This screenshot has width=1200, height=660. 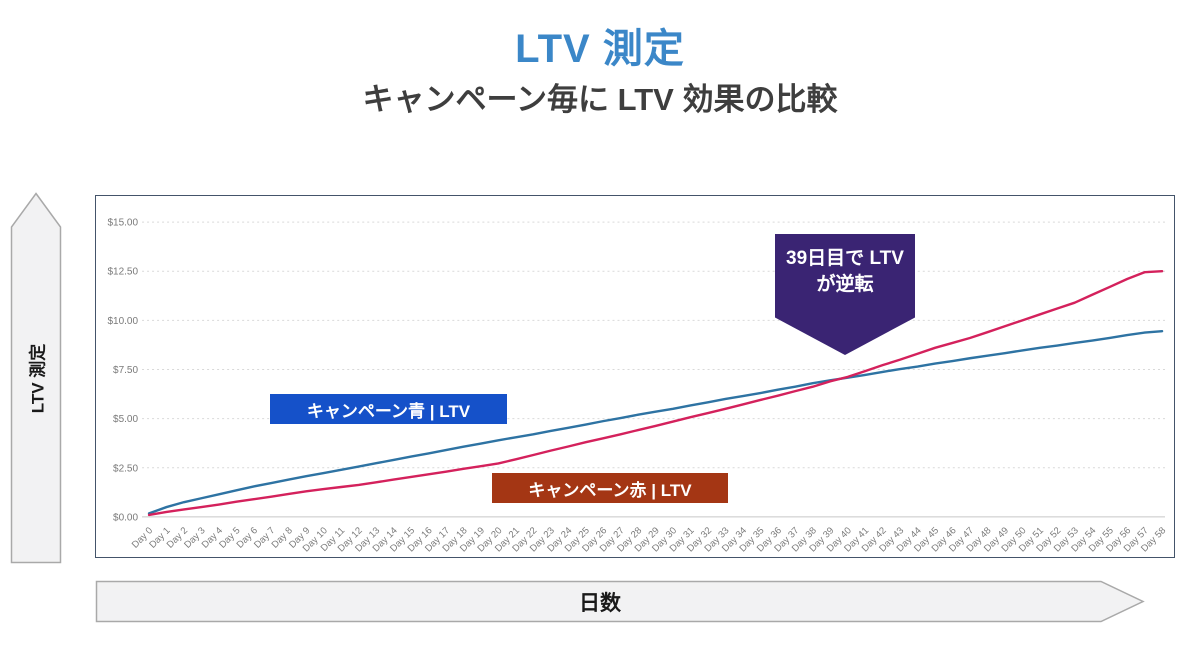 What do you see at coordinates (600, 49) in the screenshot?
I see `page-title: LTV 測定` at bounding box center [600, 49].